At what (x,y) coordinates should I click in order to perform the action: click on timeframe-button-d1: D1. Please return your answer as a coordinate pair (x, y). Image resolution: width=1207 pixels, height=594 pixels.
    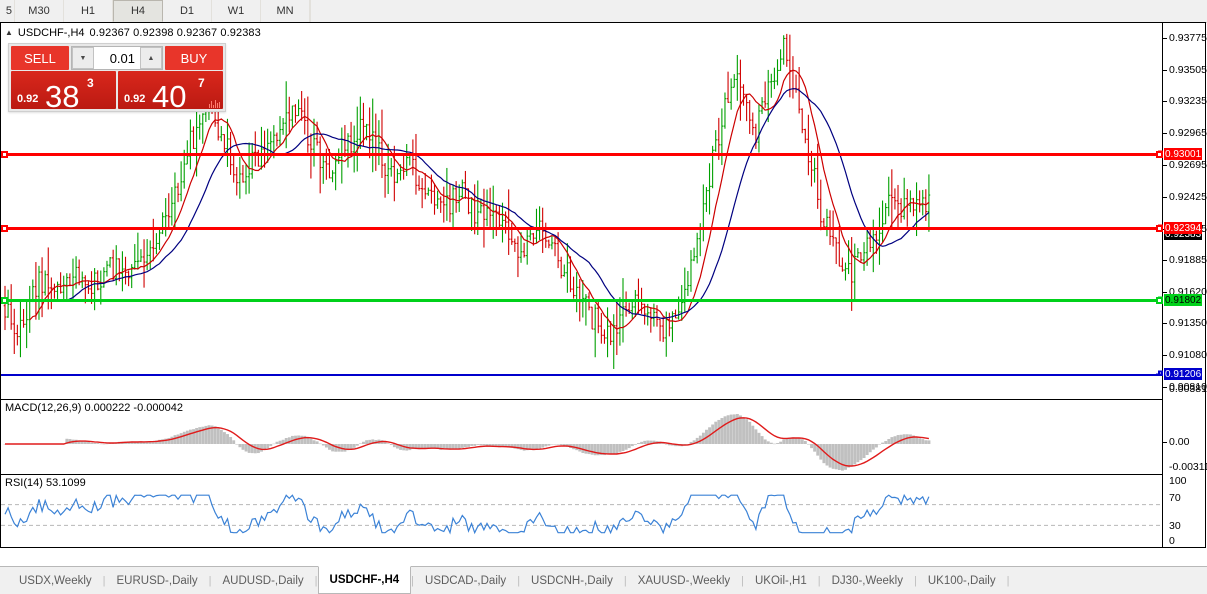
    Looking at the image, I should click on (187, 11).